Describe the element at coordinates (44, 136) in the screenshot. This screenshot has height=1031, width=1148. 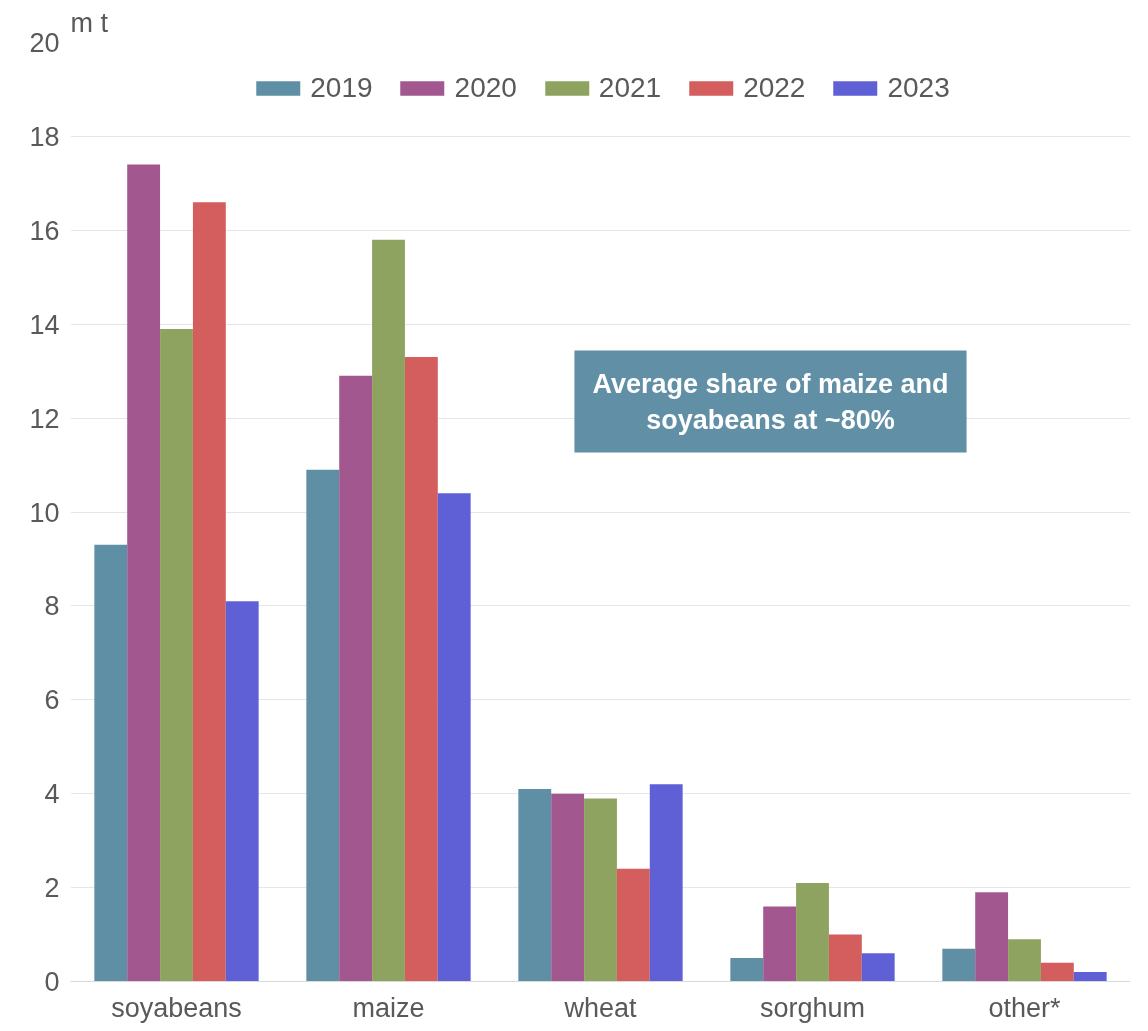
I see `y-tick-label: 18` at that location.